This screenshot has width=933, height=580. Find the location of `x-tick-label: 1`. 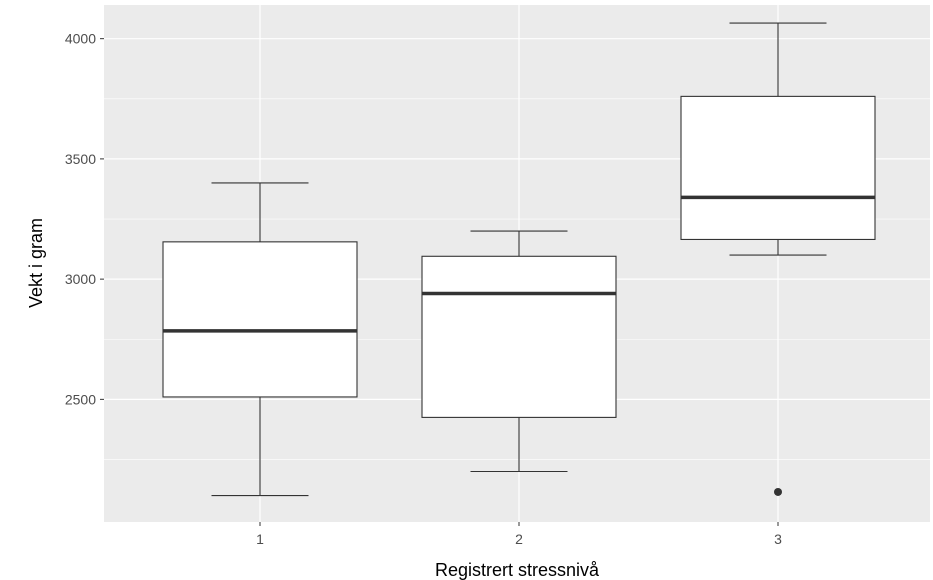

x-tick-label: 1 is located at coordinates (260, 539).